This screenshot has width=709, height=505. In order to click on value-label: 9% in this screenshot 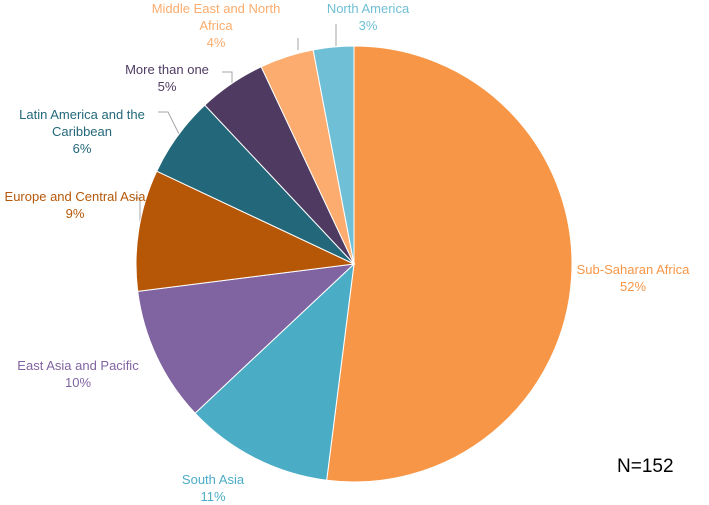, I will do `click(75, 213)`.